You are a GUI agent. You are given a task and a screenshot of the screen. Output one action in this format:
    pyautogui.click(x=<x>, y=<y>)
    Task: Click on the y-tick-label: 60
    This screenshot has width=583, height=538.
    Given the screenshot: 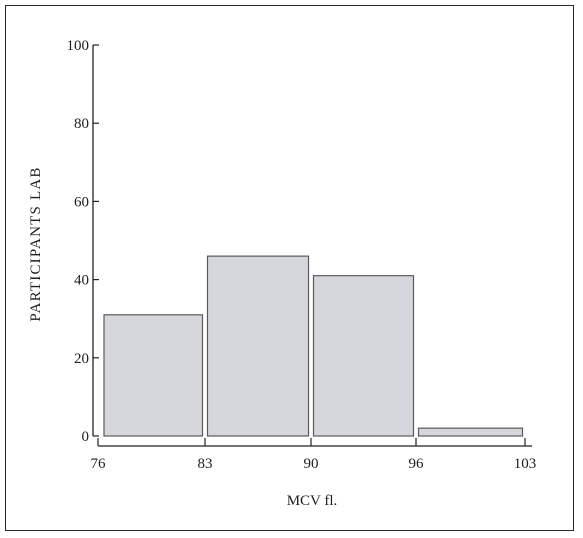 What is the action you would take?
    pyautogui.click(x=81, y=202)
    